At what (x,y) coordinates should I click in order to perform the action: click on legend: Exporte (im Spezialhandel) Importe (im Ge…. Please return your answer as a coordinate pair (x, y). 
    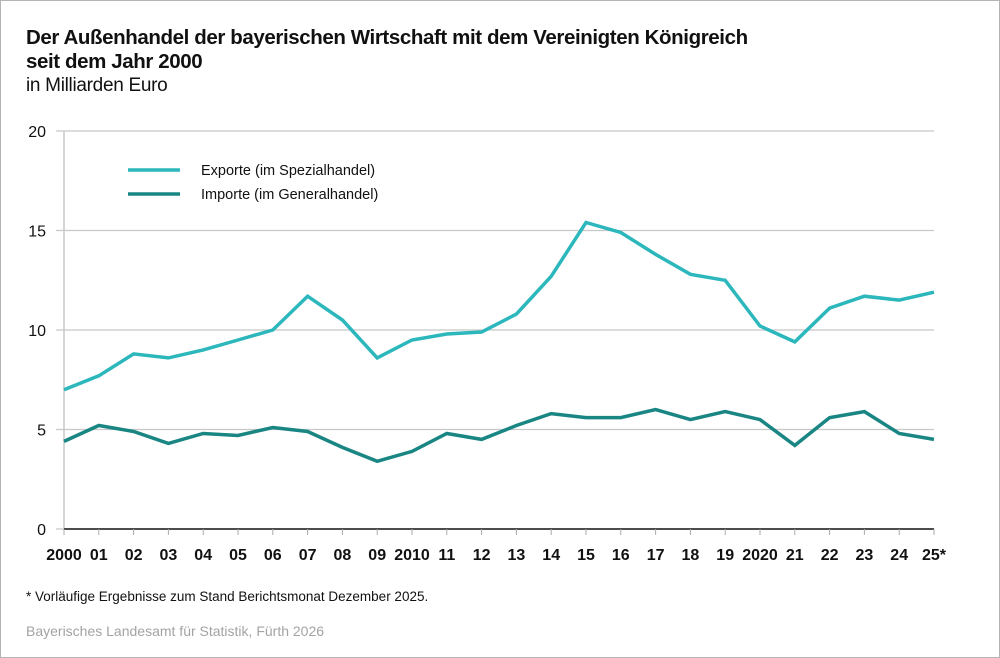
    Looking at the image, I should click on (253, 183).